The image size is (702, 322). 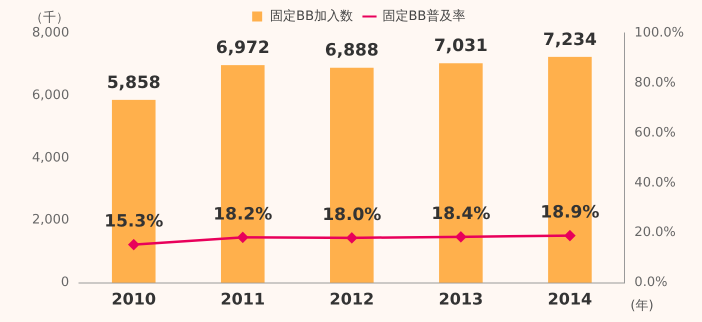 What do you see at coordinates (655, 82) in the screenshot?
I see `y2-tick-label: 80.0%` at bounding box center [655, 82].